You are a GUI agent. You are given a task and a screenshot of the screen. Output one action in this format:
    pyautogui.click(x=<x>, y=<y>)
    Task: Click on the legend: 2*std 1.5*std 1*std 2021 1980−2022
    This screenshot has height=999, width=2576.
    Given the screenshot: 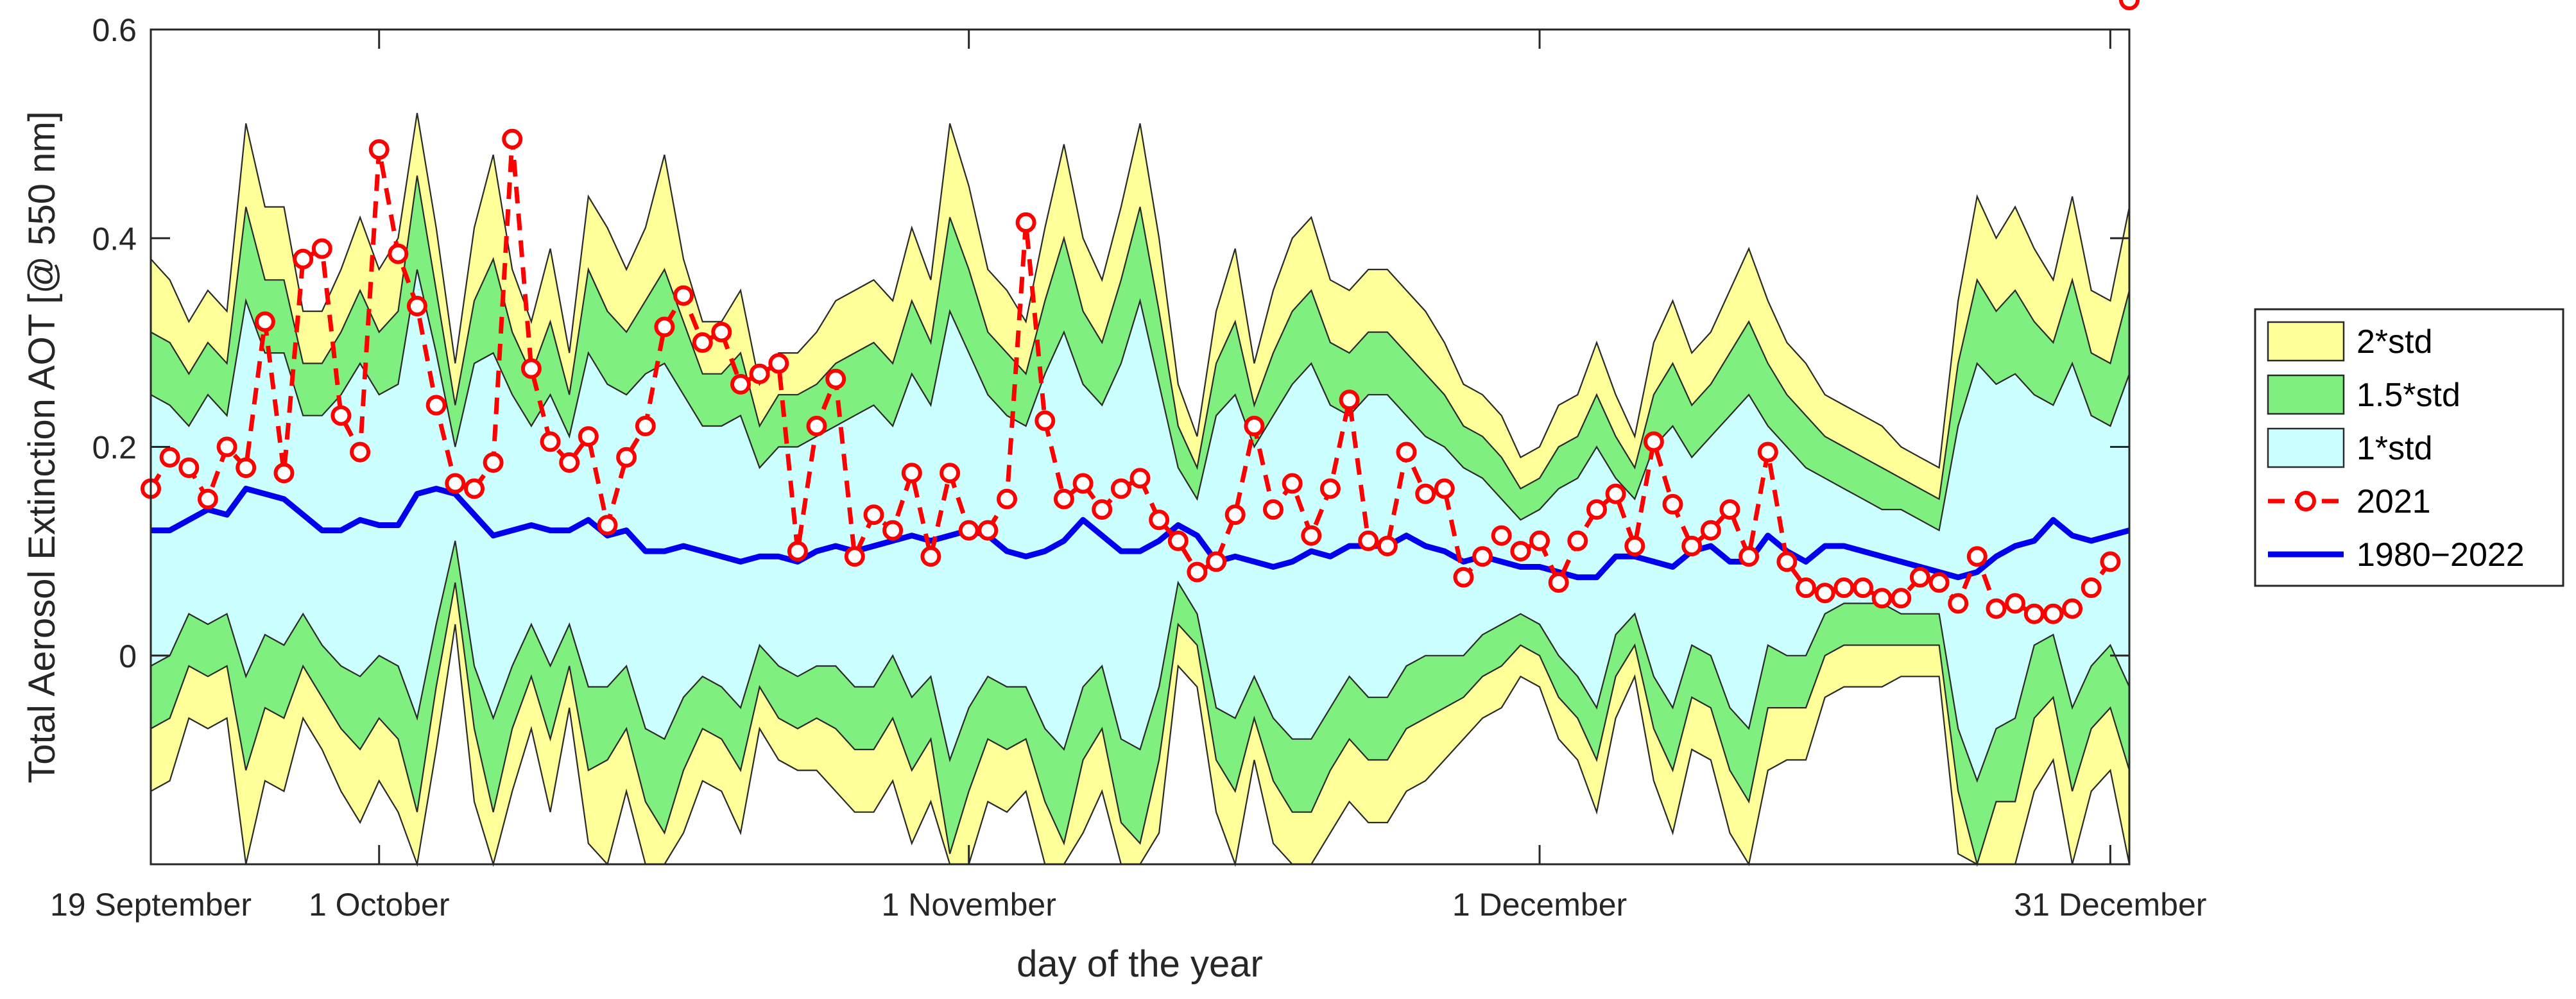 What is the action you would take?
    pyautogui.click(x=2409, y=447)
    